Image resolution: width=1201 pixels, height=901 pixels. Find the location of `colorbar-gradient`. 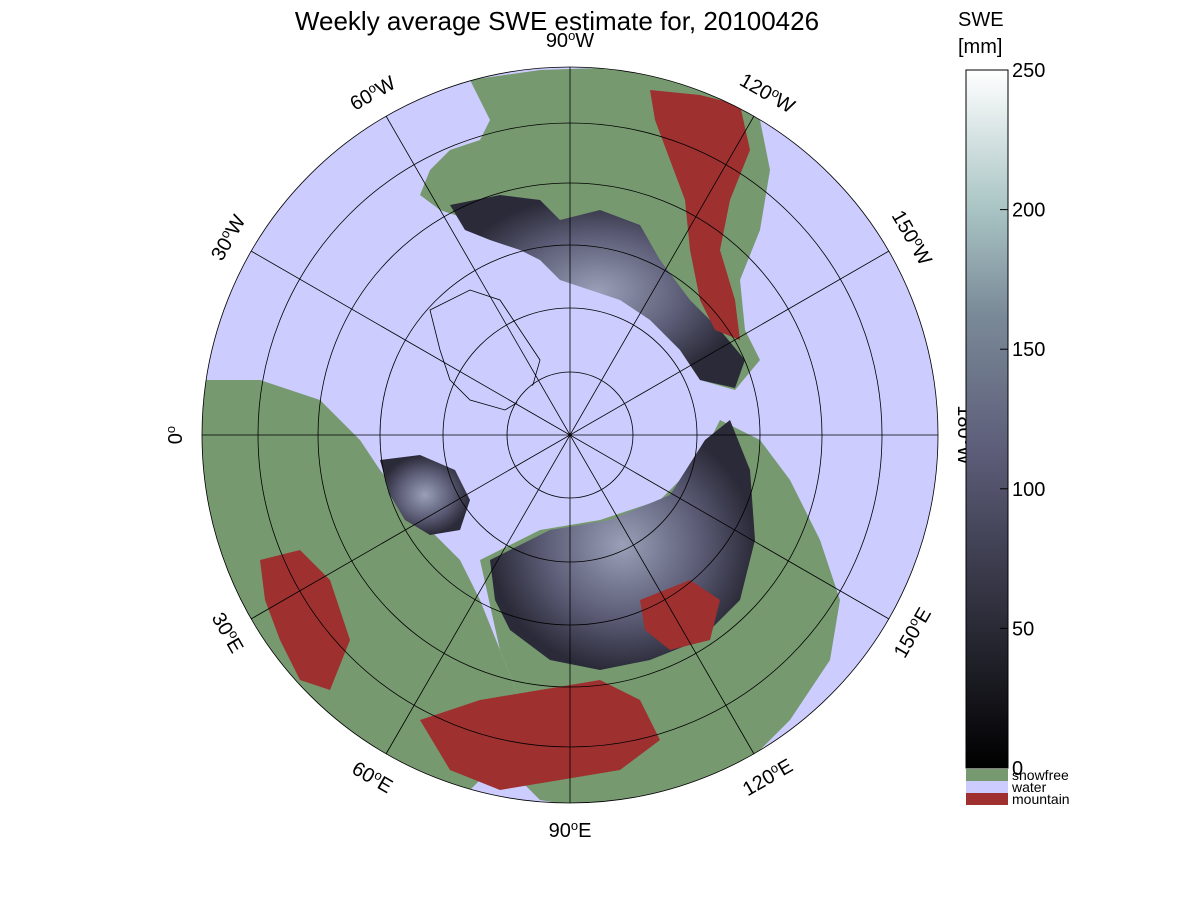

colorbar-gradient is located at coordinates (987, 419).